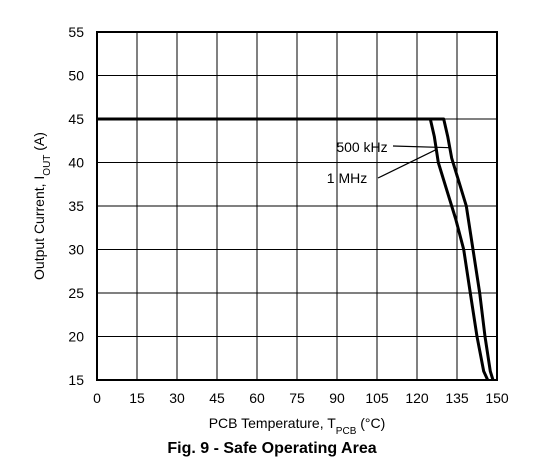 Image resolution: width=544 pixels, height=476 pixels. Describe the element at coordinates (97, 398) in the screenshot. I see `x-tick-label: 0` at that location.